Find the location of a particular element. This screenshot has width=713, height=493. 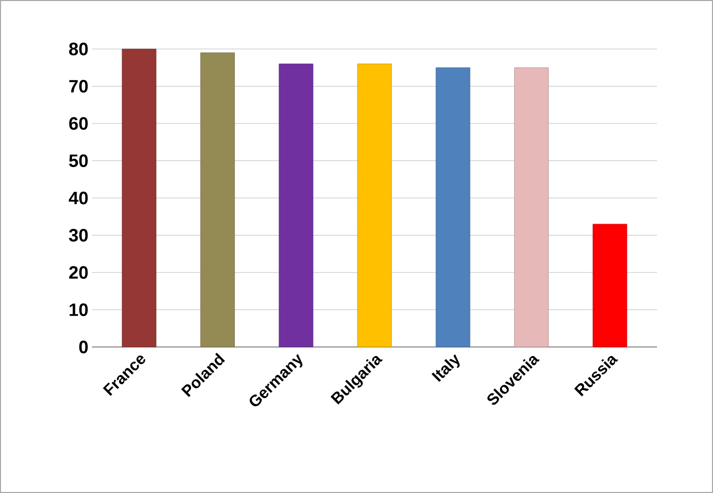

y-tick-label: 20 is located at coordinates (78, 272).